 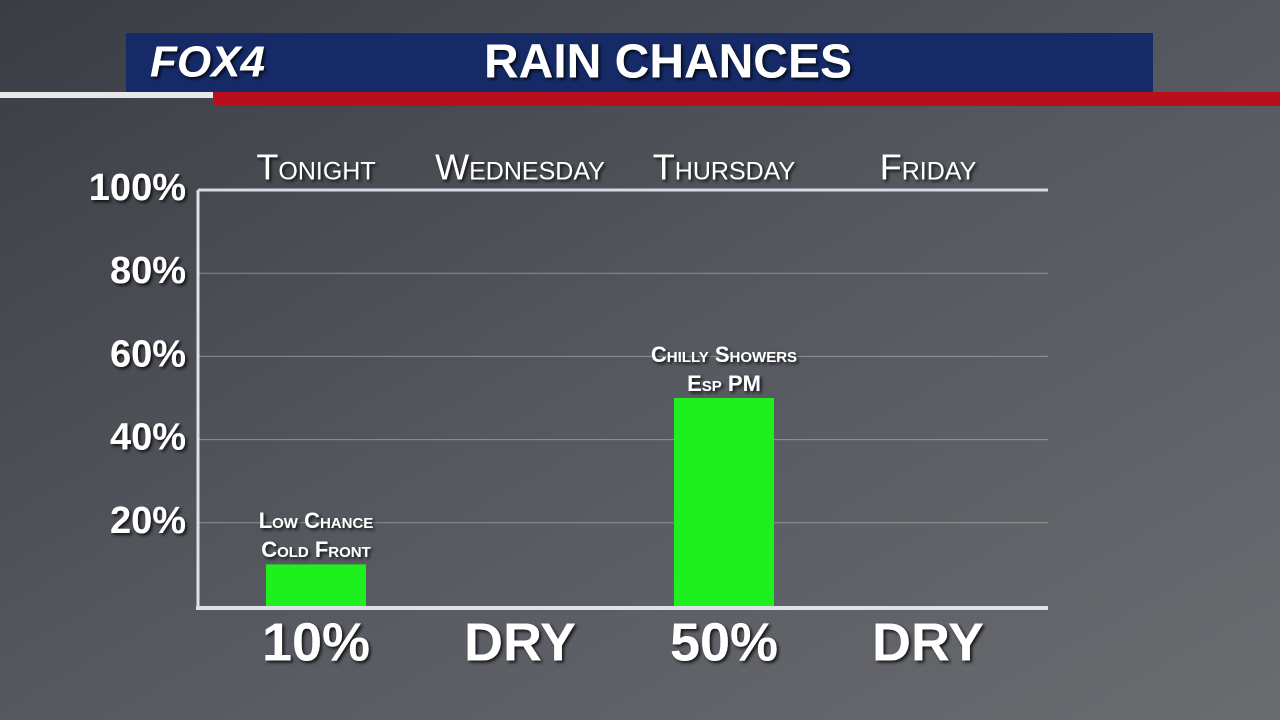 What do you see at coordinates (137, 188) in the screenshot?
I see `y-tick-label: 100%` at bounding box center [137, 188].